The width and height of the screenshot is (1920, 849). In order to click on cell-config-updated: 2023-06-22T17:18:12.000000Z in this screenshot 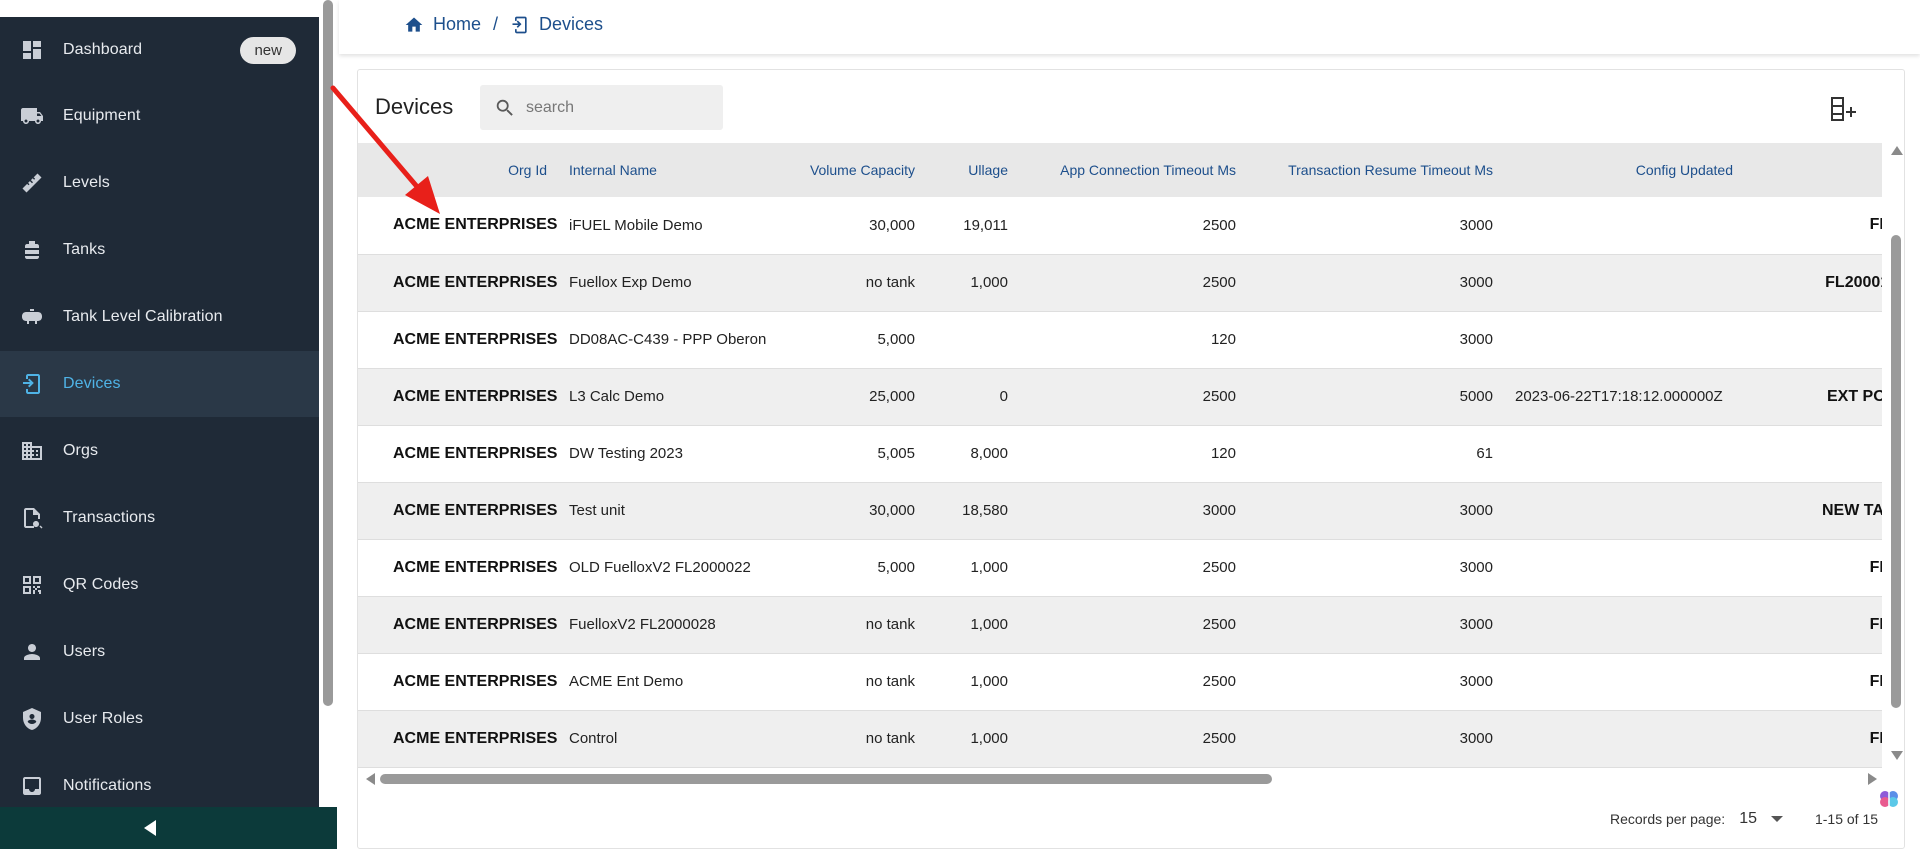, I will do `click(1619, 396)`.